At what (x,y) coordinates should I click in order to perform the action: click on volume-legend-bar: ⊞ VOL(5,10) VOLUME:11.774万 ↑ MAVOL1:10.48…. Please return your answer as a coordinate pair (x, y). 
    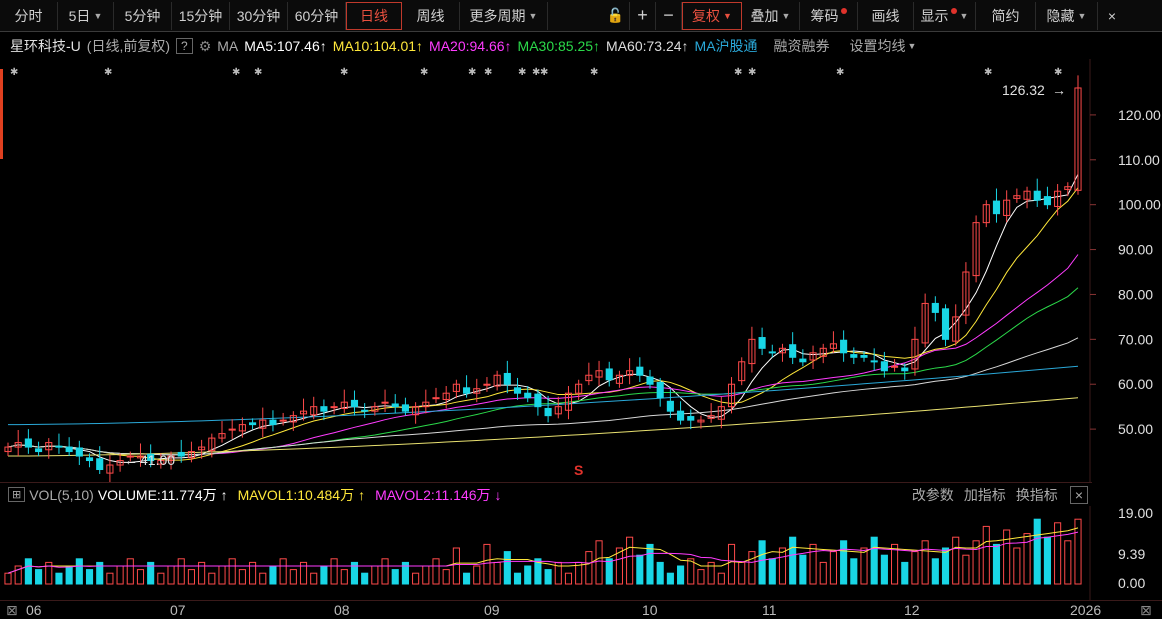
    Looking at the image, I should click on (546, 494).